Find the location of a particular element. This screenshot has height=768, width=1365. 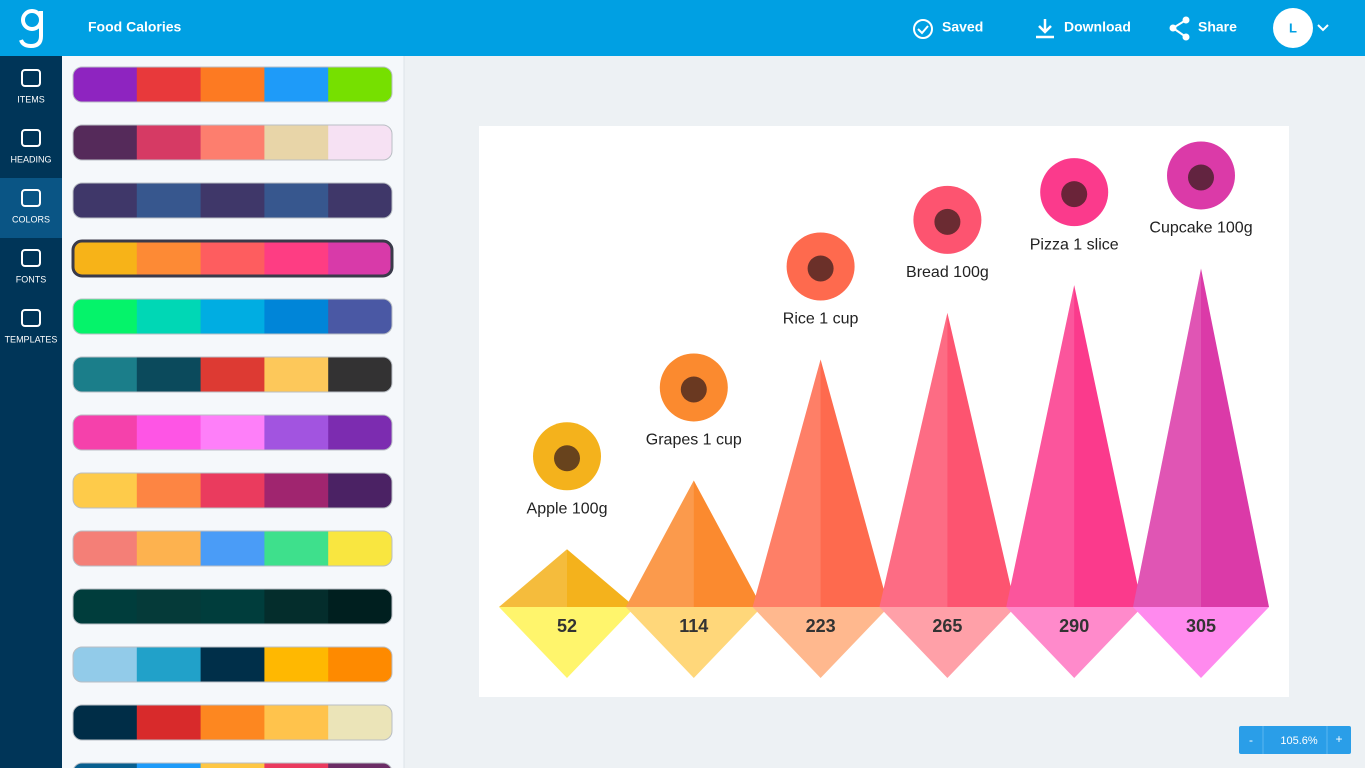

logo is located at coordinates (31, 29).